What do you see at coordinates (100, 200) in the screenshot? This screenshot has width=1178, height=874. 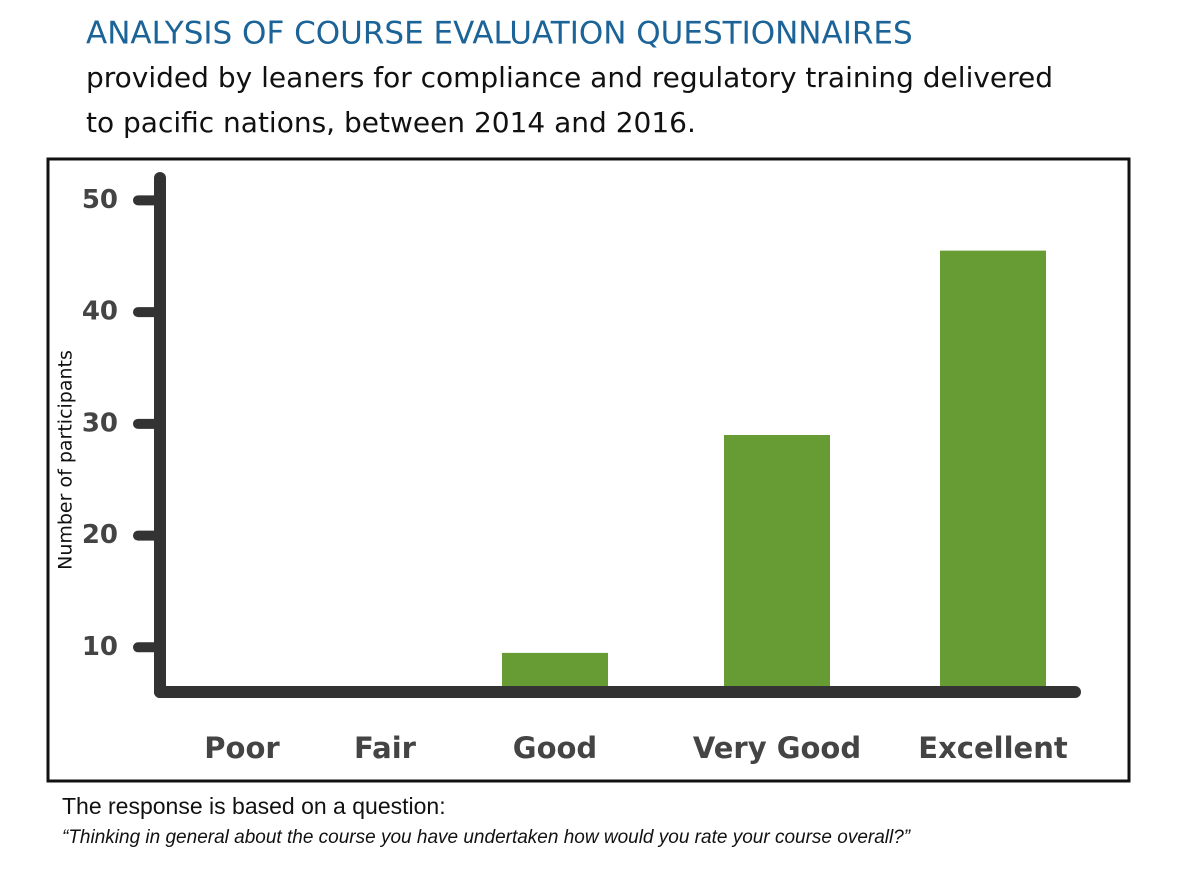 I see `y-tick-label: 50` at bounding box center [100, 200].